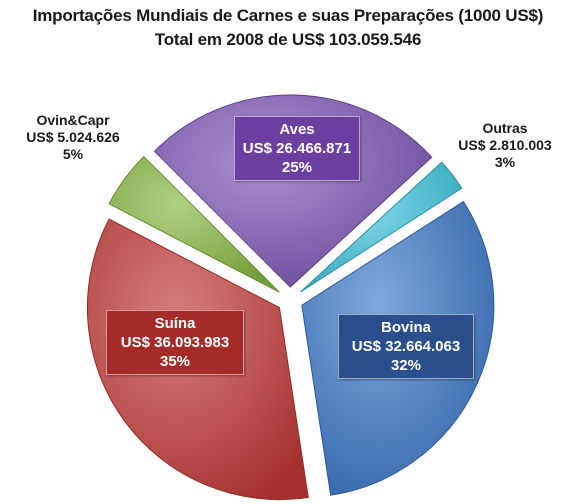  Describe the element at coordinates (405, 327) in the screenshot. I see `slice-name-bovina: Bovina` at that location.